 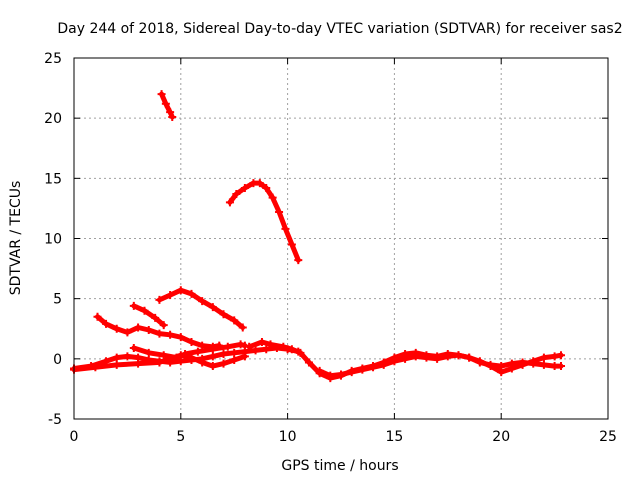 I want to click on y-tick-label: 15, so click(x=53, y=179).